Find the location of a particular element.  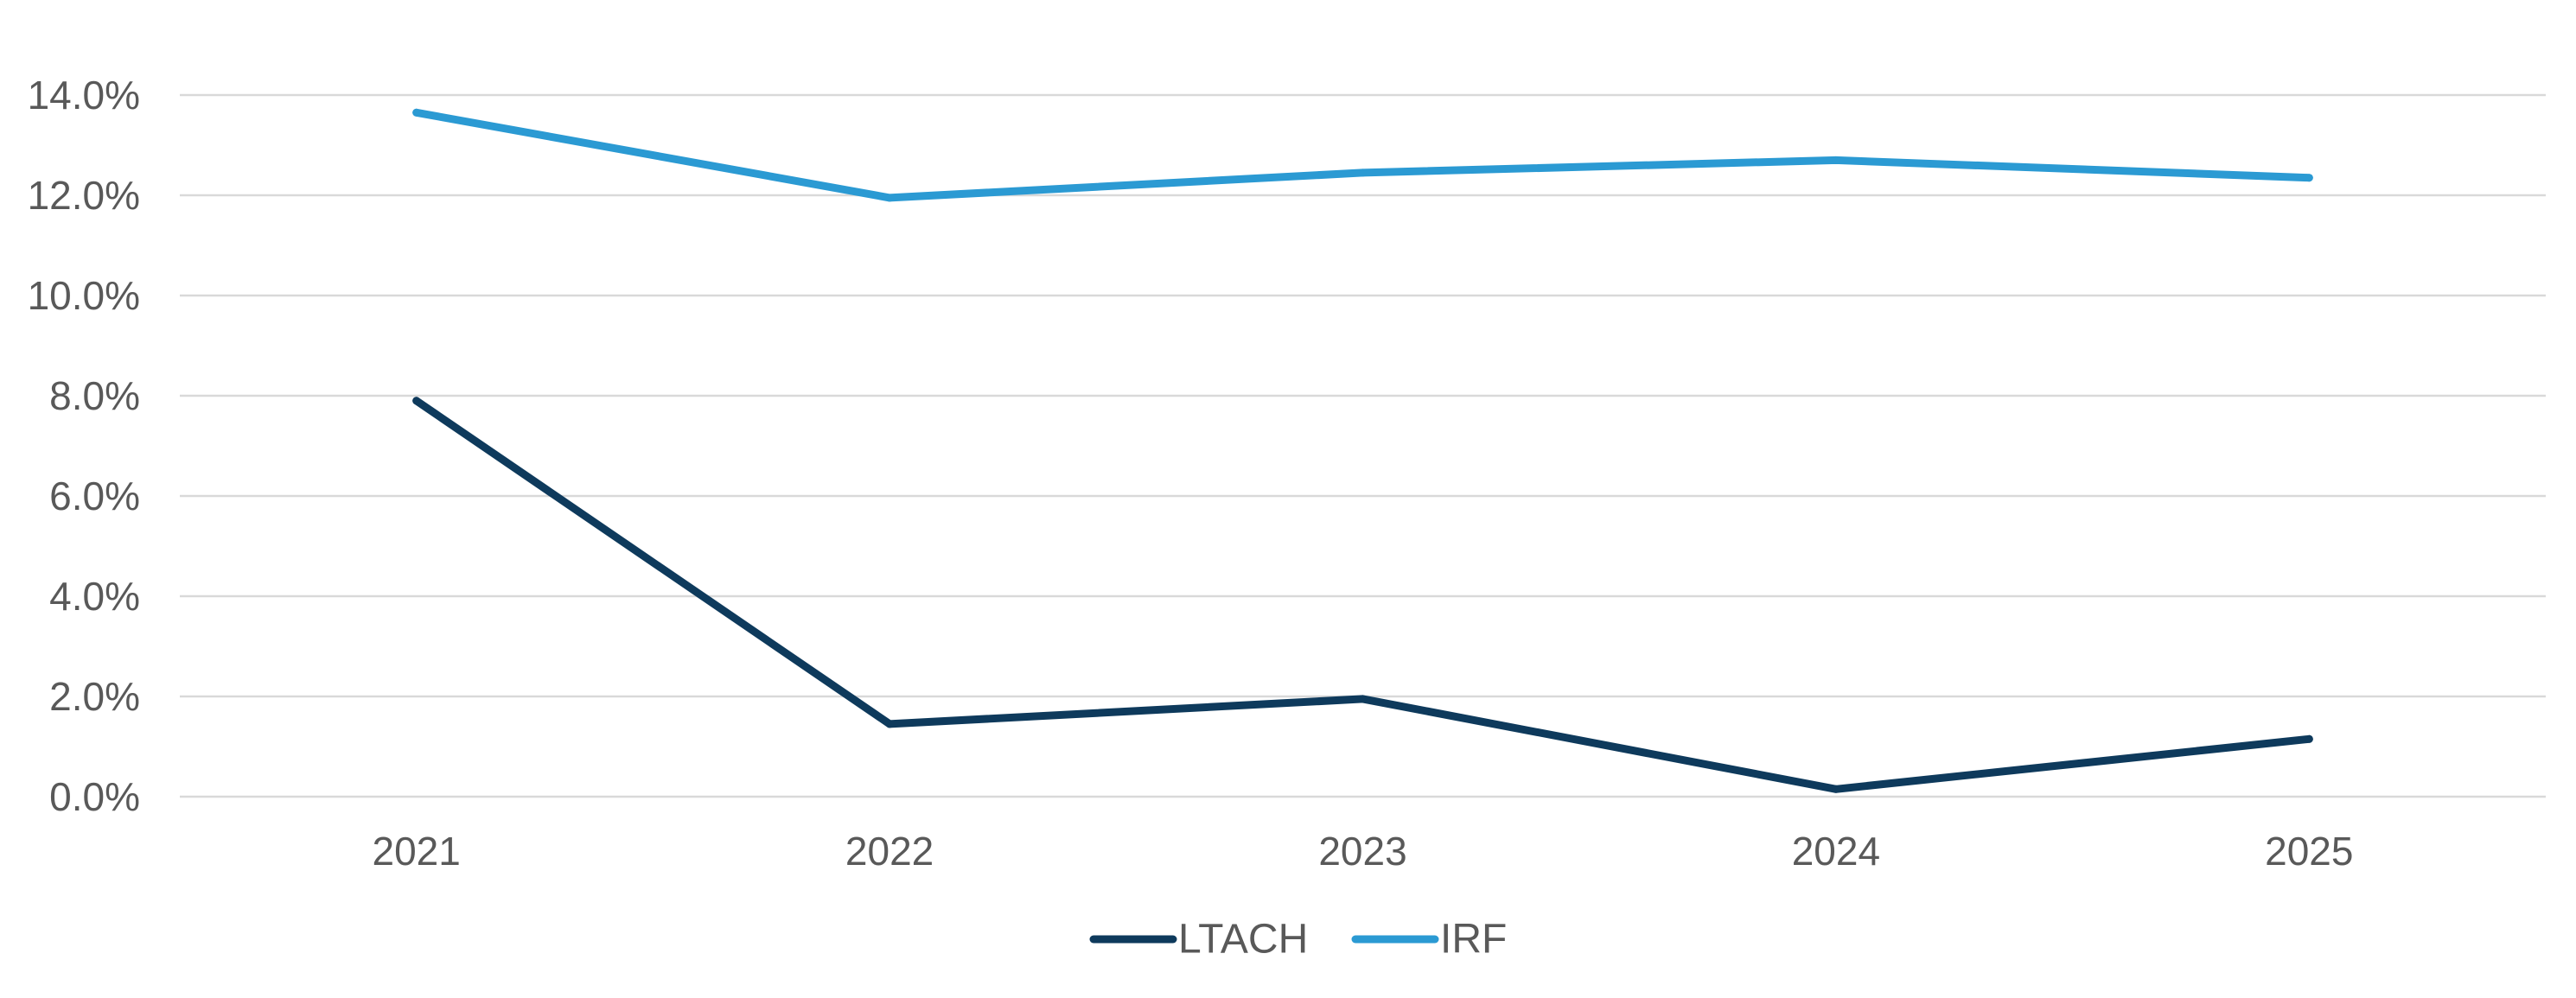

data-point-ltach-2025 is located at coordinates (2309, 738).